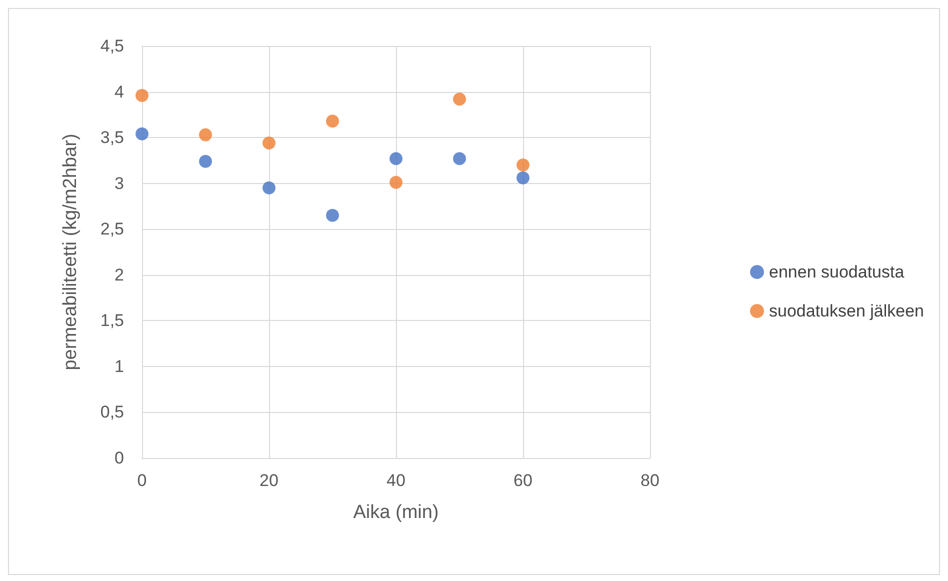 Image resolution: width=948 pixels, height=581 pixels. I want to click on y-tick-label: 0,5, so click(112, 412).